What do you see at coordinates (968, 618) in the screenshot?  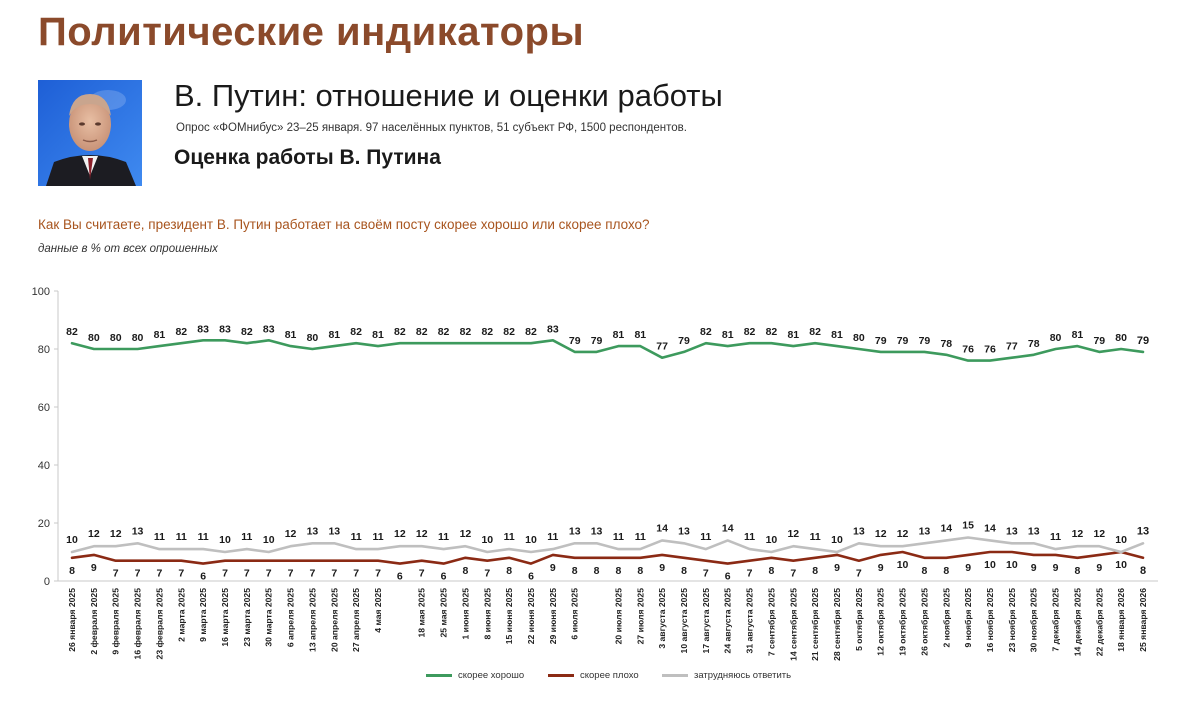 I see `x-tick-label: 9 ноября 2025` at bounding box center [968, 618].